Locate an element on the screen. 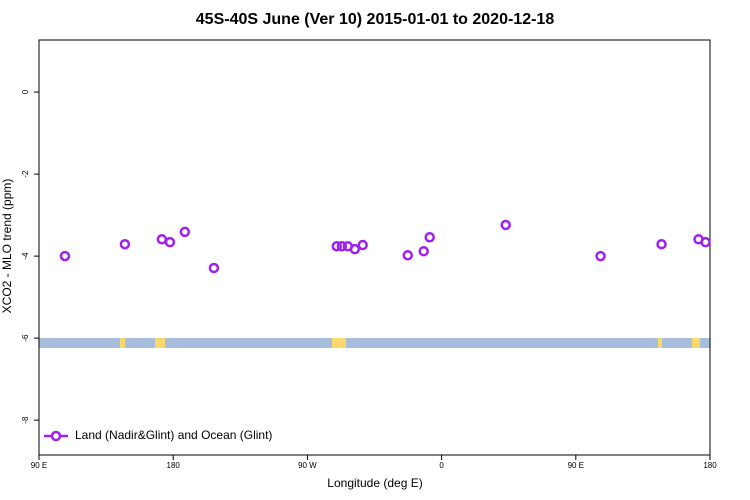 Image resolution: width=750 pixels, height=500 pixels. y-tick-label: -6 is located at coordinates (25, 338).